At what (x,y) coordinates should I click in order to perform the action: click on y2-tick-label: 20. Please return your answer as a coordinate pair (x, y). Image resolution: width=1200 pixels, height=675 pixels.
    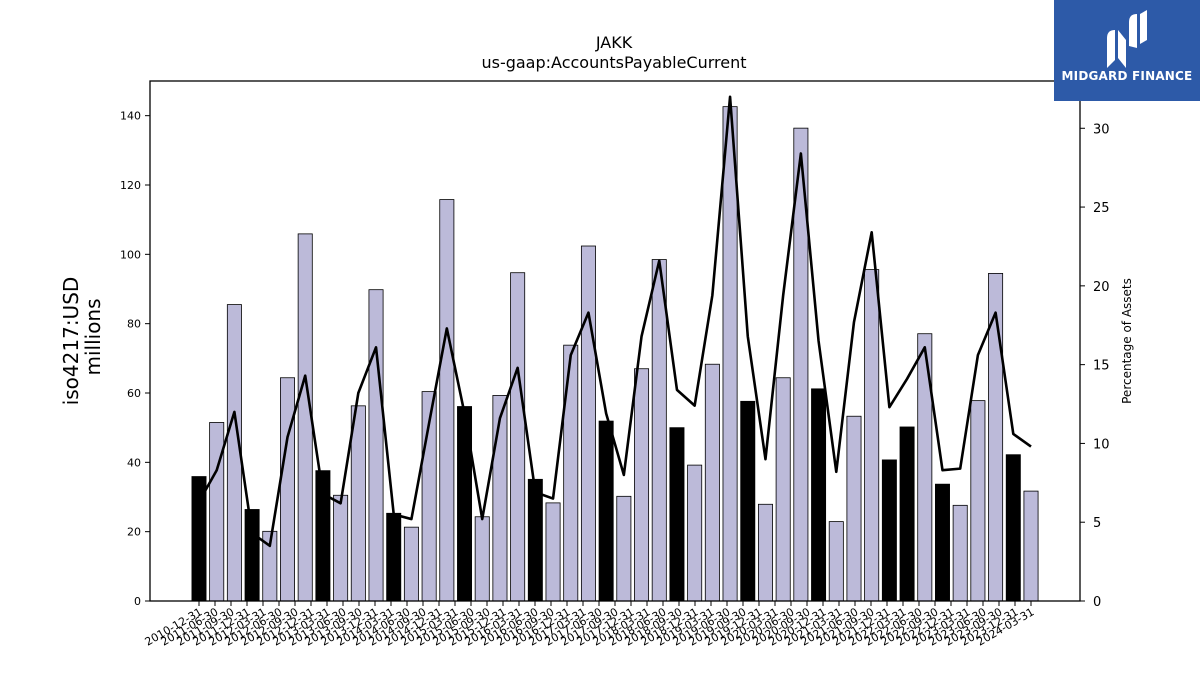
    Looking at the image, I should click on (1101, 287).